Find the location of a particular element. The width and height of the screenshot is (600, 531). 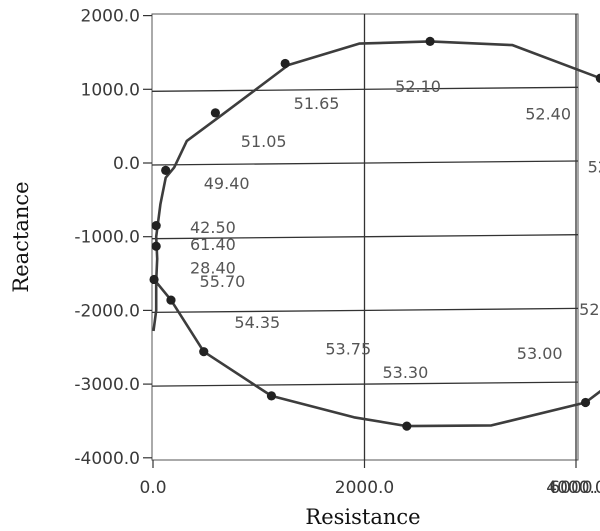

frequency-label: 42.50 is located at coordinates (213, 227).